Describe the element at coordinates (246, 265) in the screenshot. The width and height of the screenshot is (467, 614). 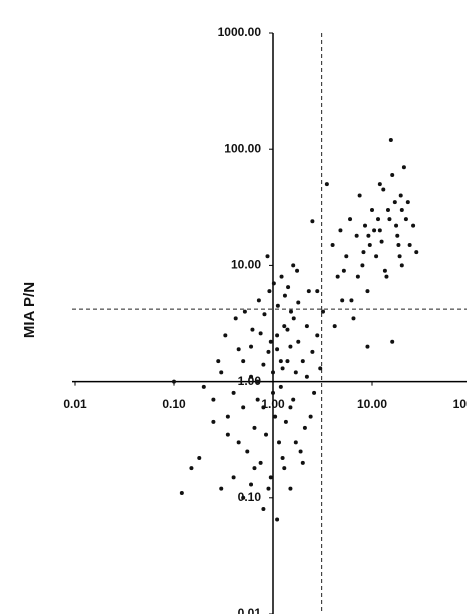
I see `y-tick-label: 10.00` at that location.